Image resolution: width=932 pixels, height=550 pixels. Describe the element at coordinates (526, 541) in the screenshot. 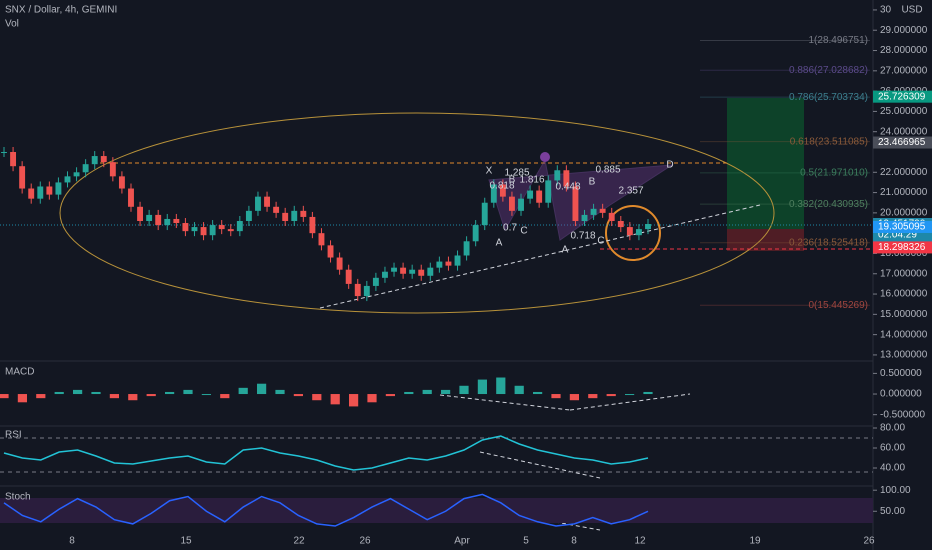

I see `x-tick-label: 5` at that location.